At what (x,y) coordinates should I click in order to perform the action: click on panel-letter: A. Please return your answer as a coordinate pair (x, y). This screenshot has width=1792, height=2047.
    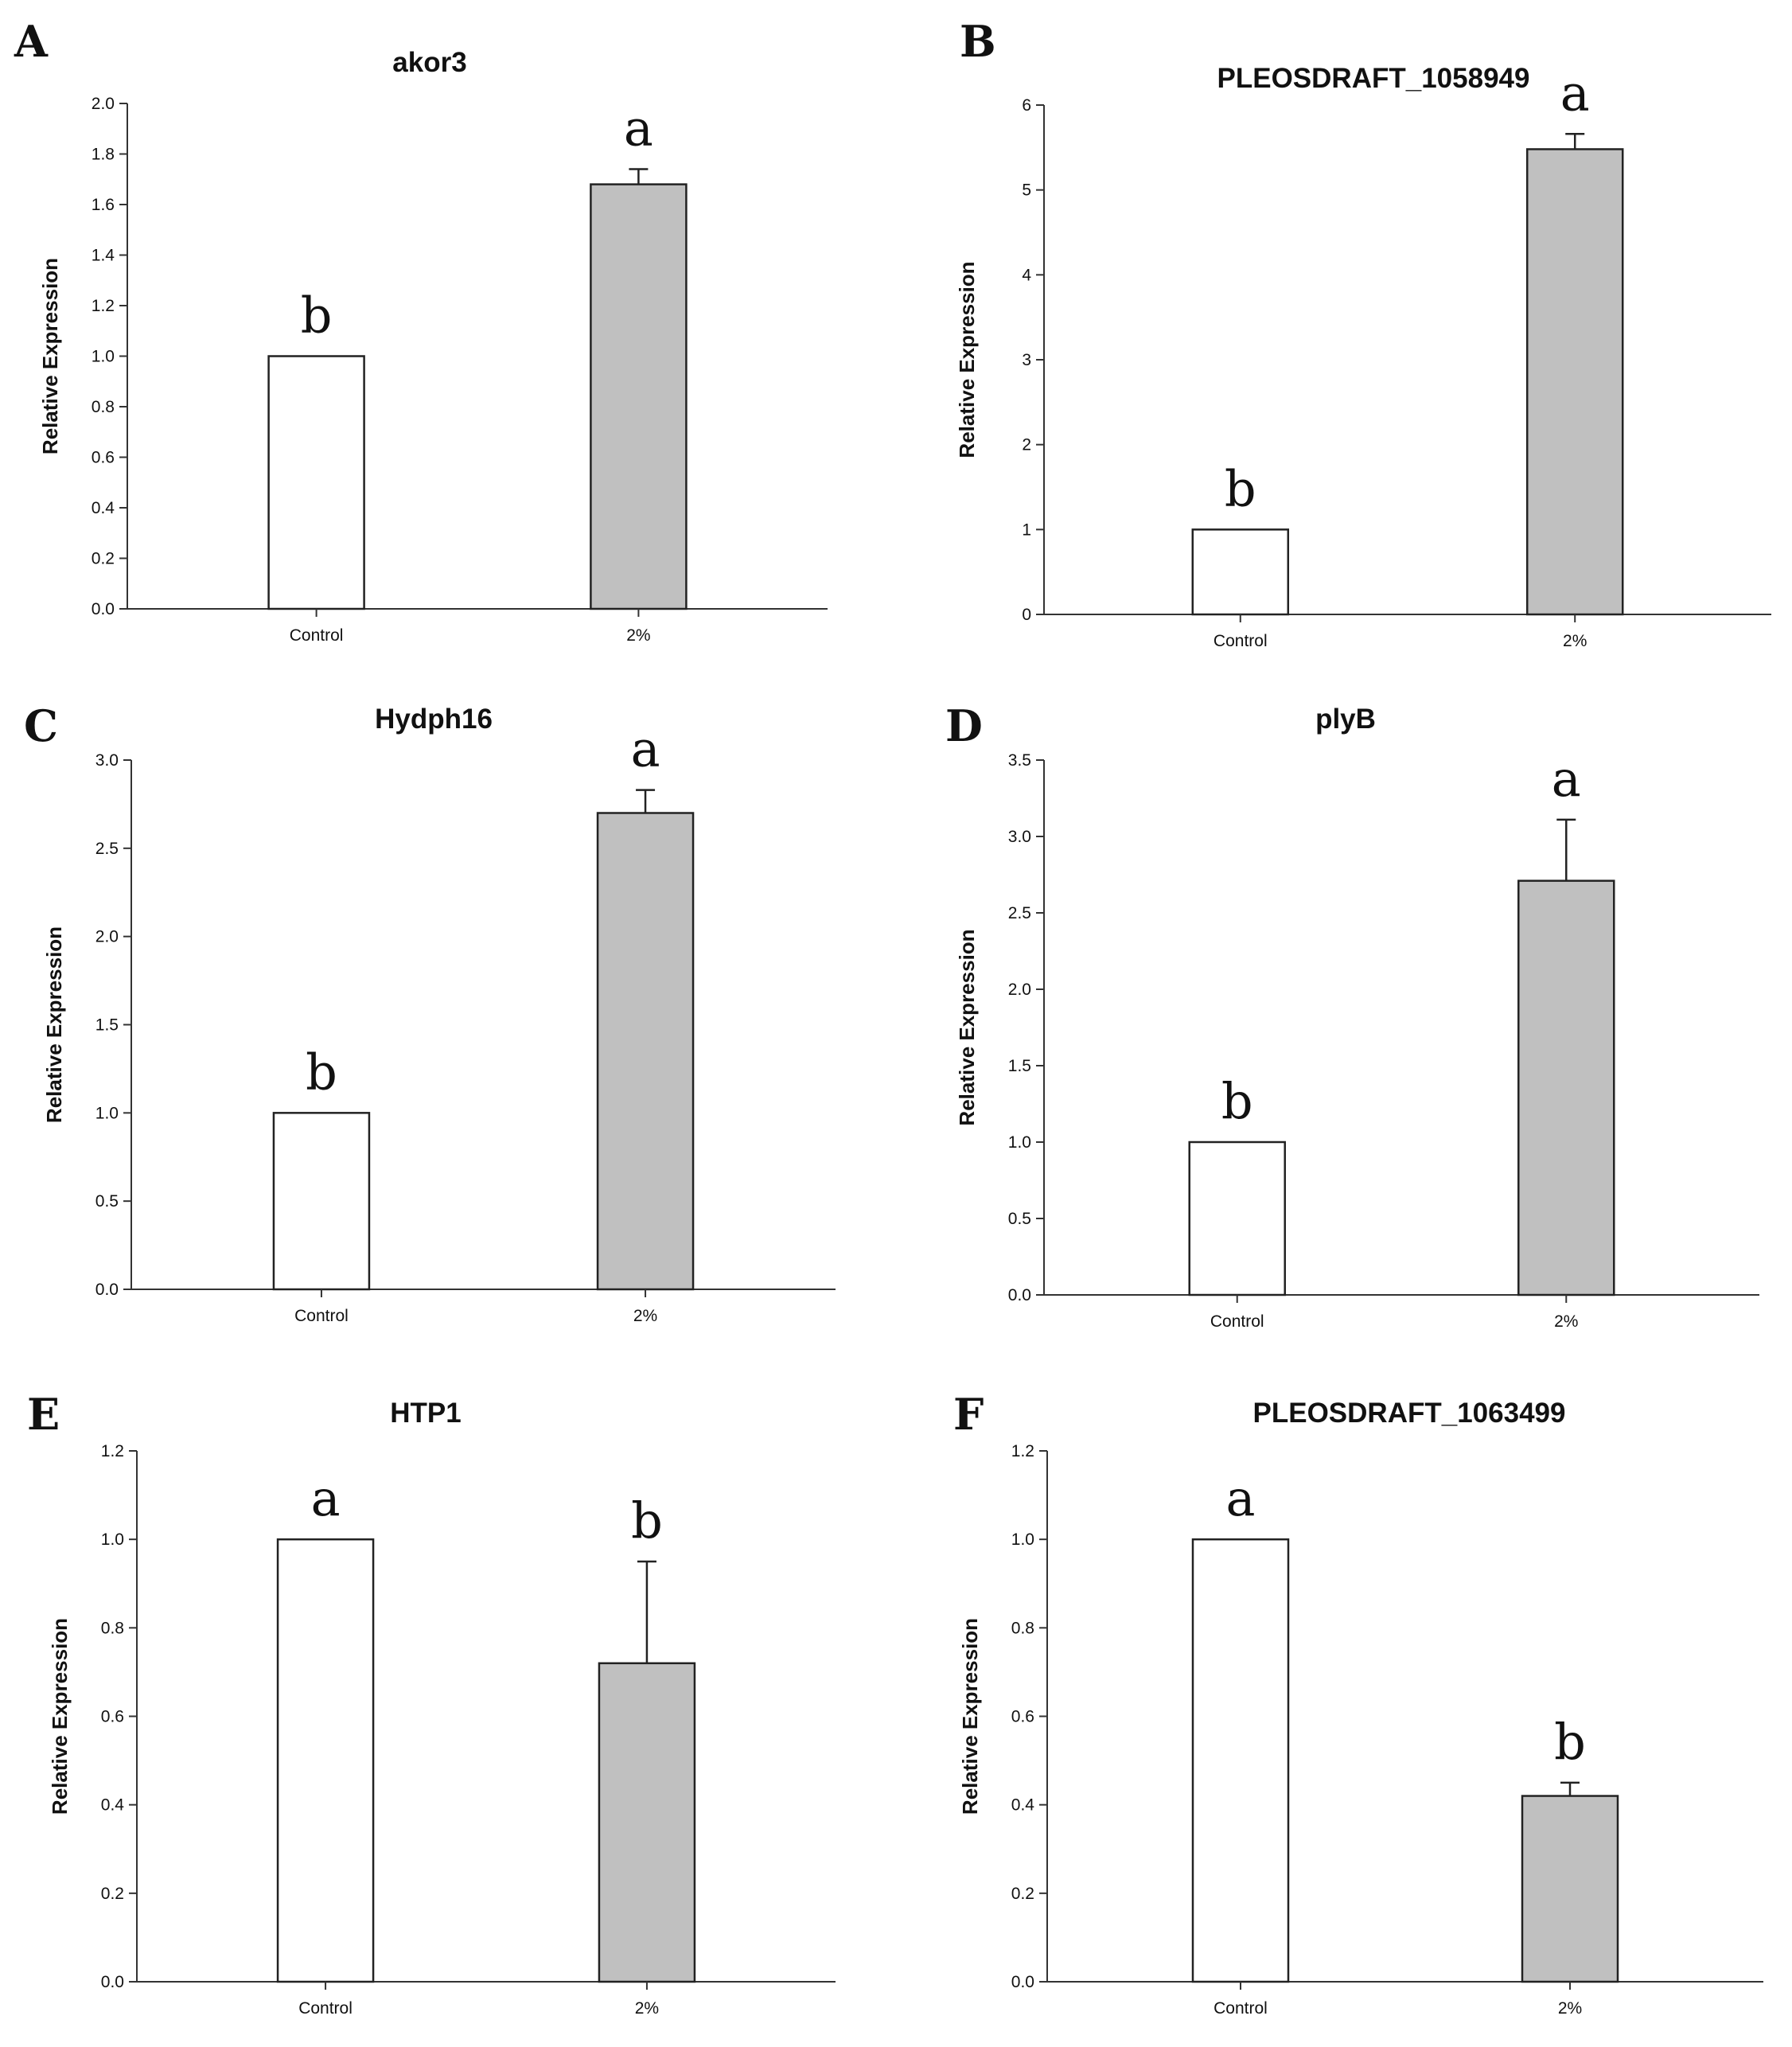
    Looking at the image, I should click on (31, 41).